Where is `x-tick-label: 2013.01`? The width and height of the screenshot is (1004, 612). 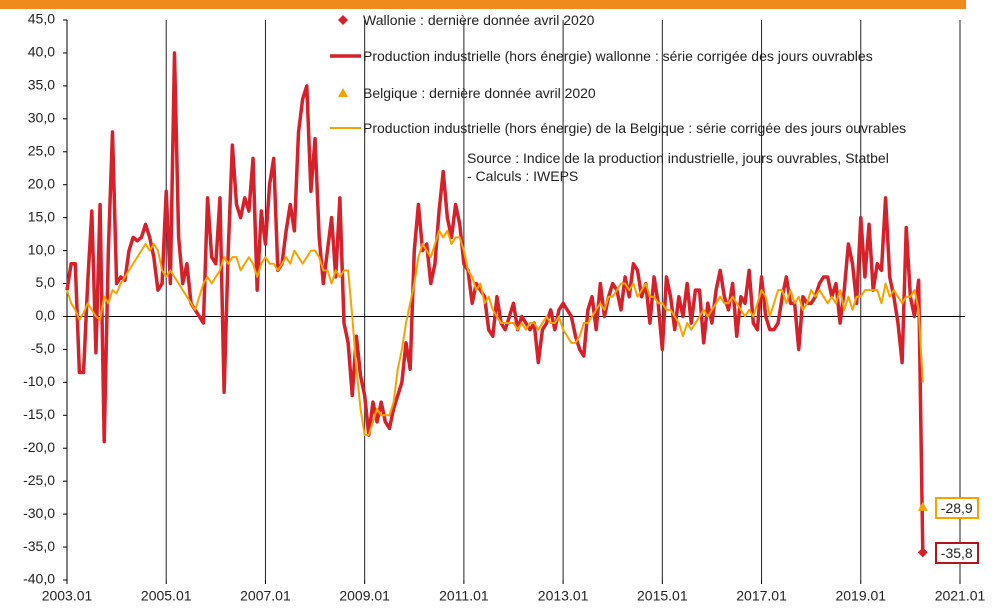
x-tick-label: 2013.01 is located at coordinates (563, 596).